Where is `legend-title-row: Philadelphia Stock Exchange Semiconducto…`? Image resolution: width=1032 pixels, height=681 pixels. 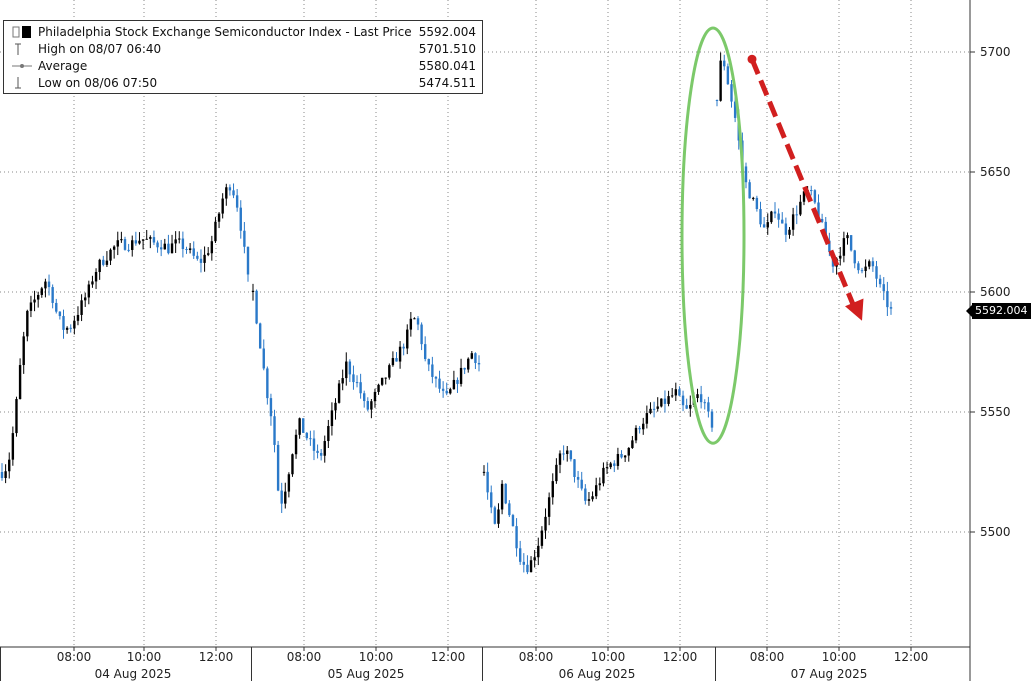
legend-title-row: Philadelphia Stock Exchange Semiconducto… is located at coordinates (244, 32).